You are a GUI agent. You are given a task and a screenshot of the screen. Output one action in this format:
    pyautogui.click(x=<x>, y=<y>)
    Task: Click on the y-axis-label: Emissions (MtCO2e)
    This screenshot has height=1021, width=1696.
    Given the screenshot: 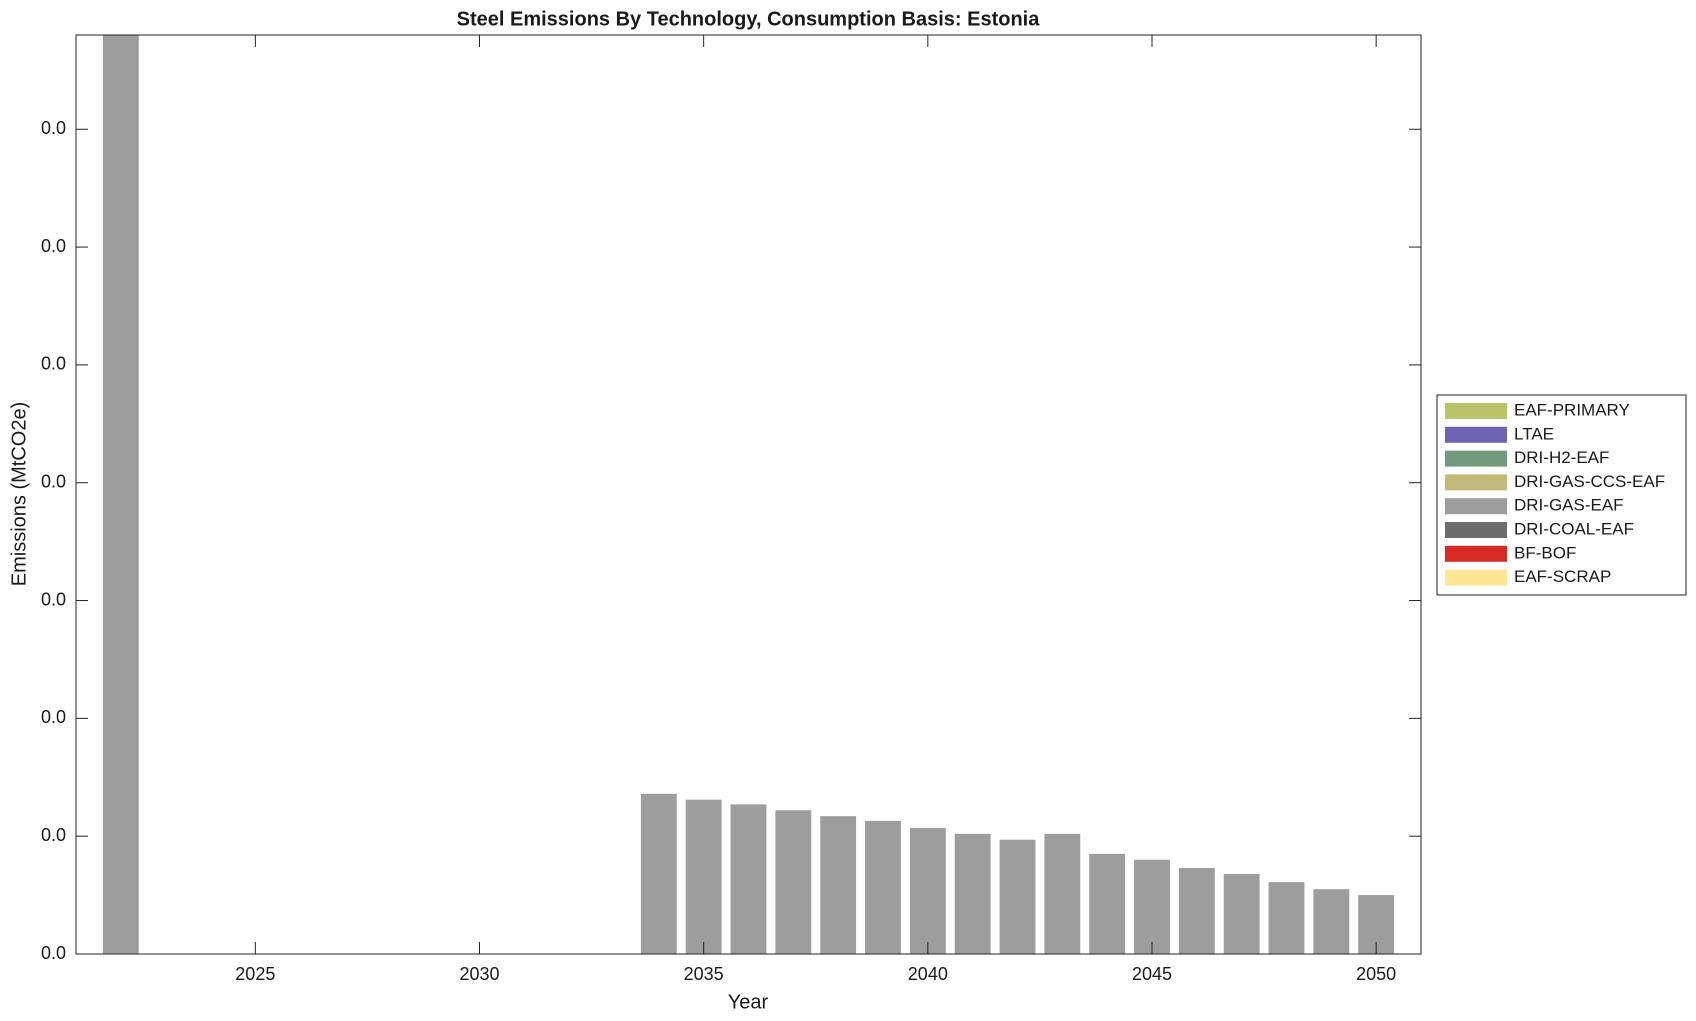 What is the action you would take?
    pyautogui.click(x=19, y=494)
    